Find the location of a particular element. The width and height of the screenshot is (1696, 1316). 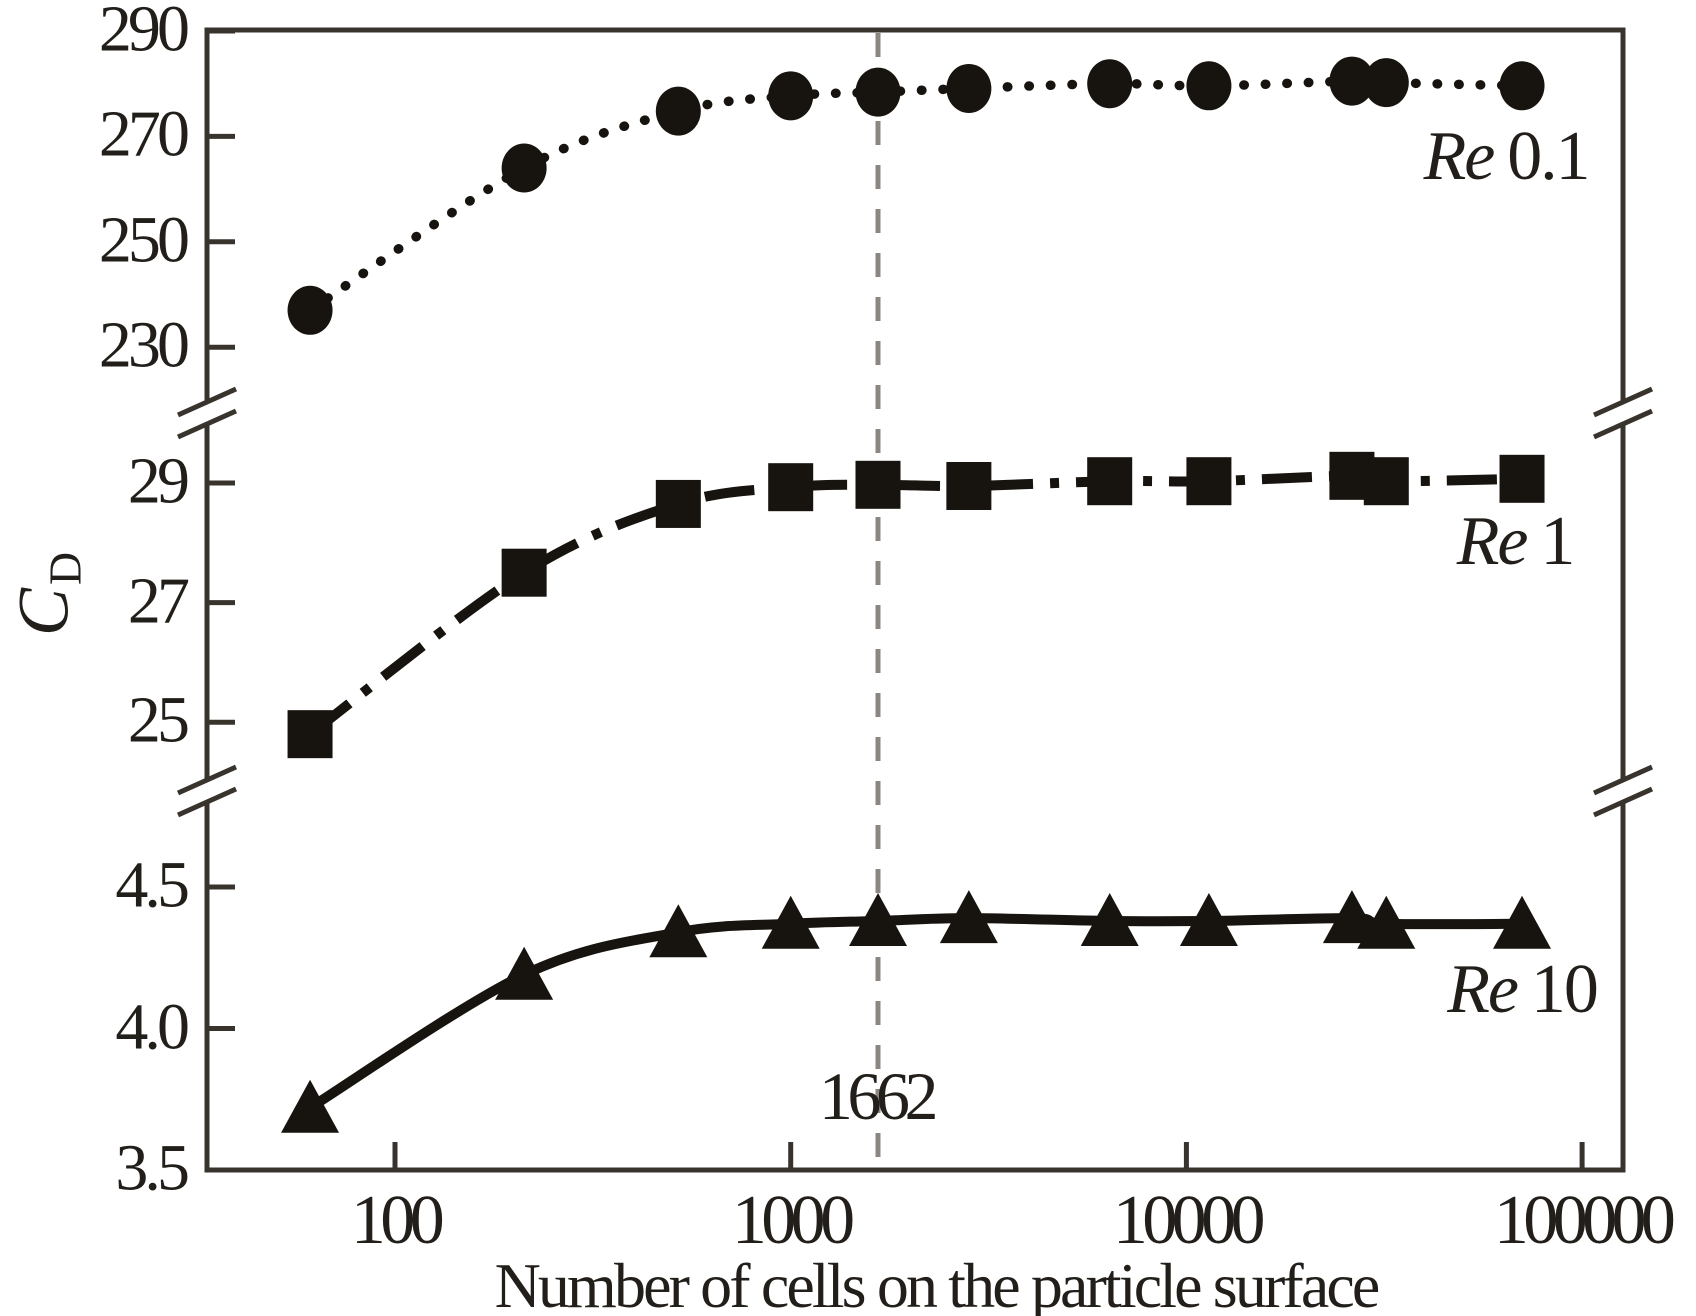

x-tick-10000: 10000 is located at coordinates (1189, 1220).